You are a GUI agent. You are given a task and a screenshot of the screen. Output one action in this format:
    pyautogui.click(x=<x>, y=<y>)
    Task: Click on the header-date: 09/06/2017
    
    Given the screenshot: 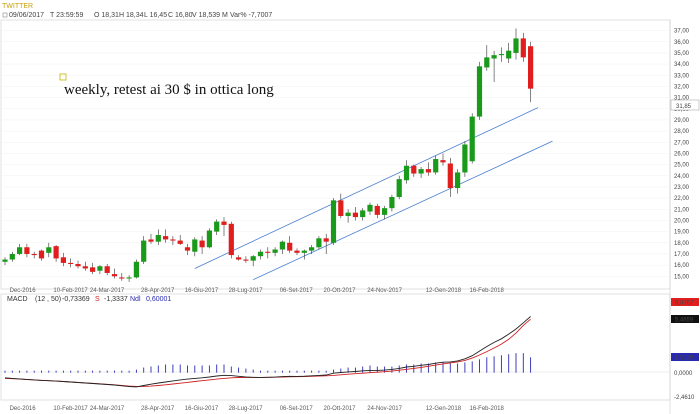 What is the action you would take?
    pyautogui.click(x=26, y=15)
    